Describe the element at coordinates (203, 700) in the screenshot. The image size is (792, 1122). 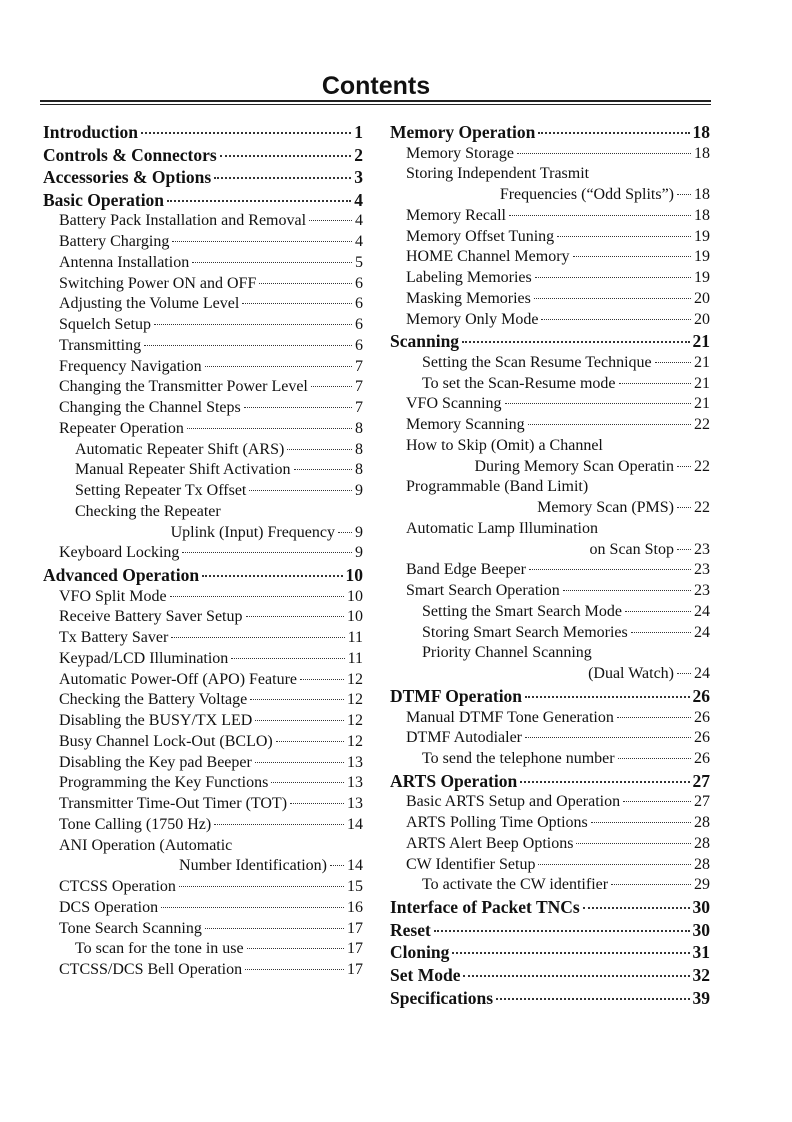
I see `toc-entry: Checking the Battery Voltage 12` at that location.